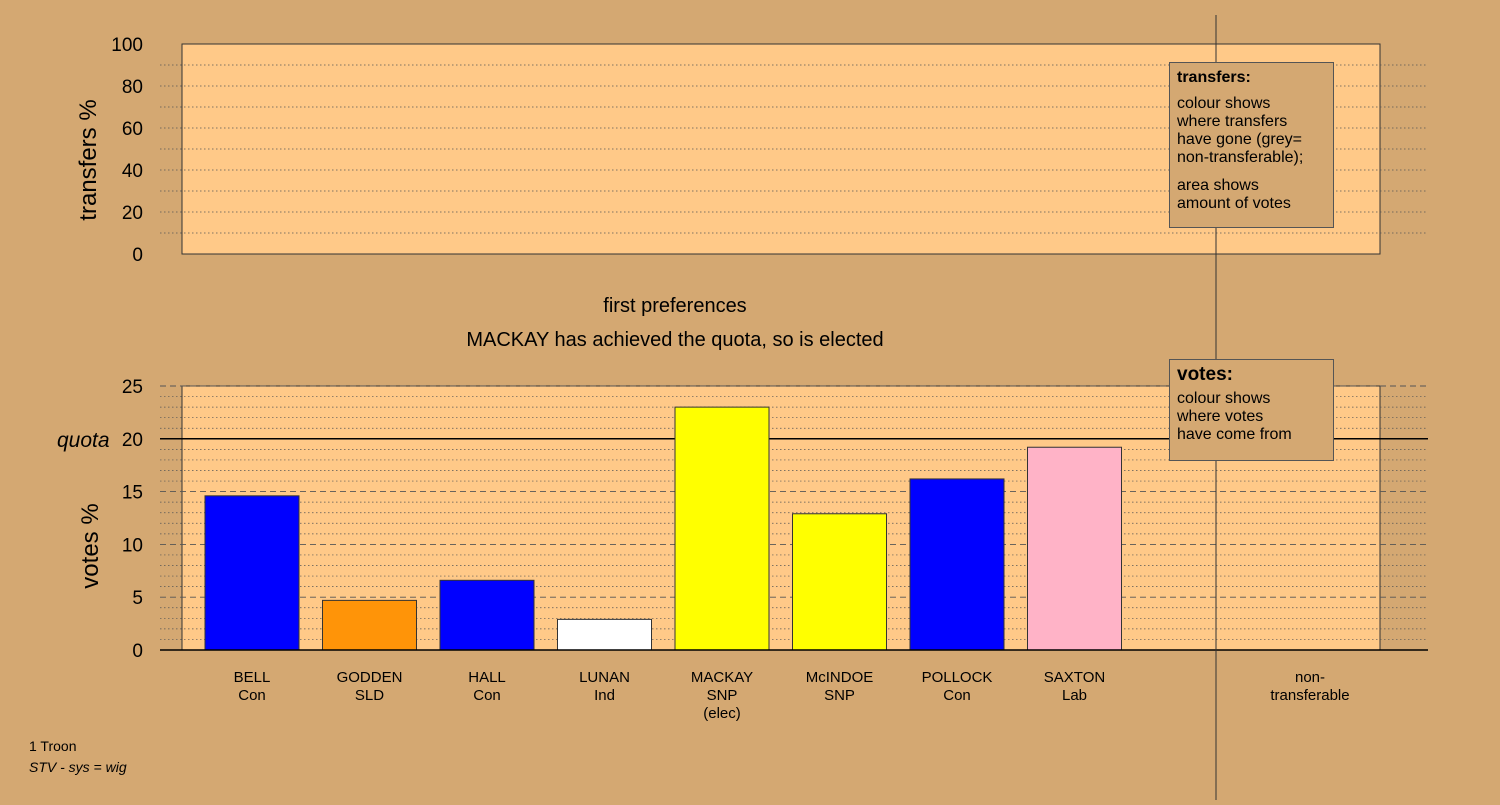  Describe the element at coordinates (722, 677) in the screenshot. I see `candidate-name-label: MACKAY` at that location.